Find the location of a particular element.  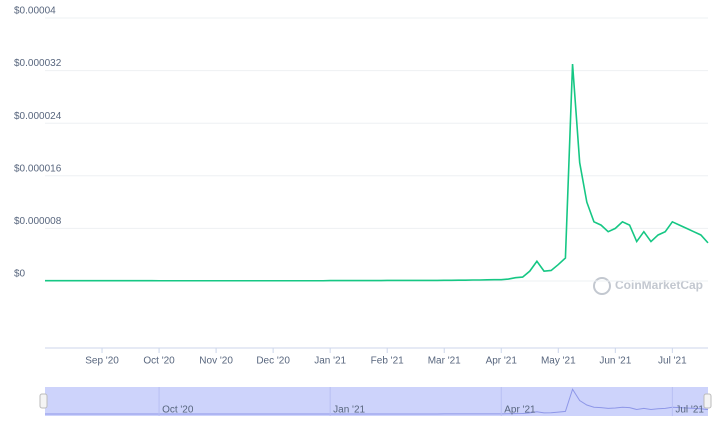

y-tick-label: $0.000008 is located at coordinates (38, 221).